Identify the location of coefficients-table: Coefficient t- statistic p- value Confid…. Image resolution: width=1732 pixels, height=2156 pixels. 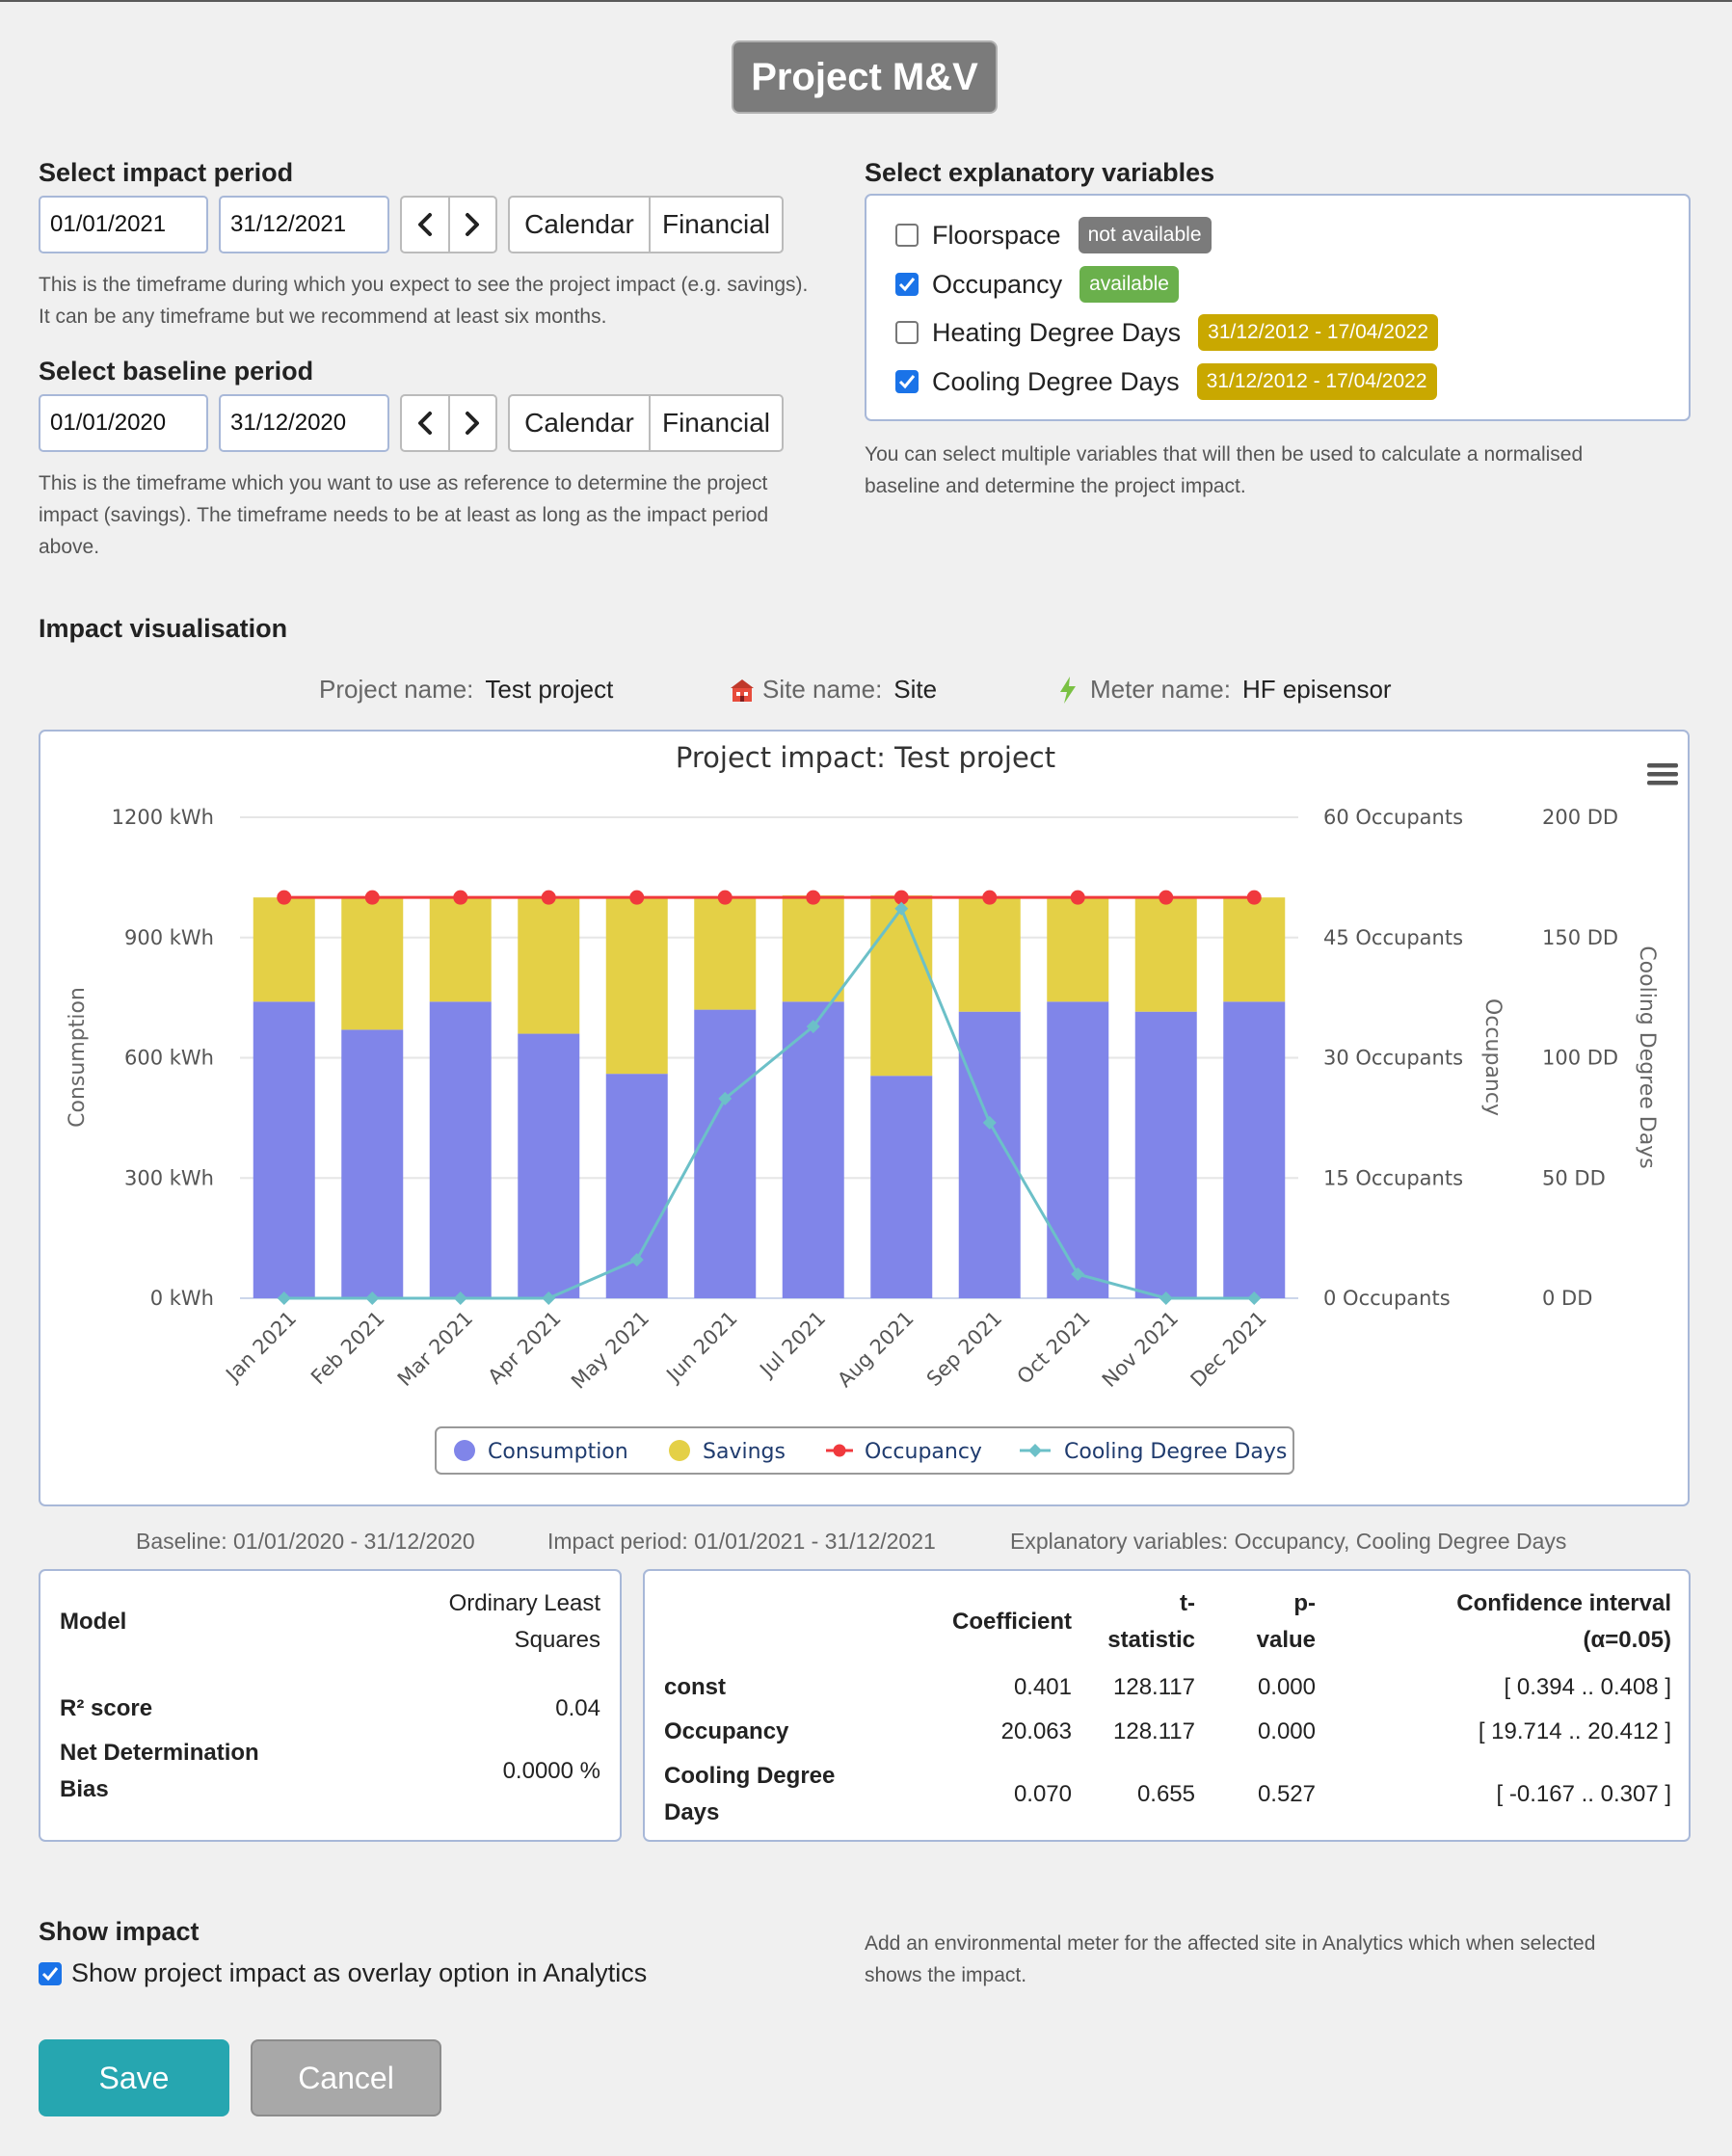
(1167, 1705).